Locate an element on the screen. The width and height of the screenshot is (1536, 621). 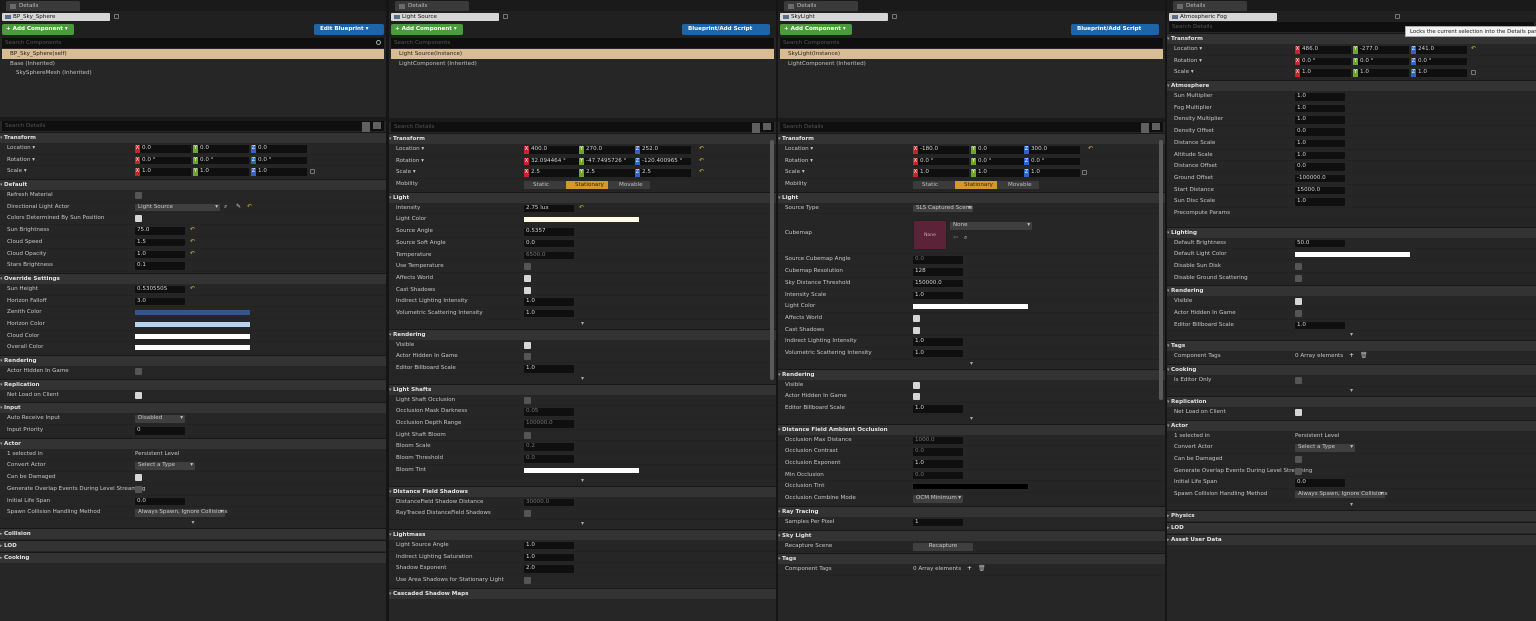
raytraced-df-checkbox is located at coordinates (527, 514).